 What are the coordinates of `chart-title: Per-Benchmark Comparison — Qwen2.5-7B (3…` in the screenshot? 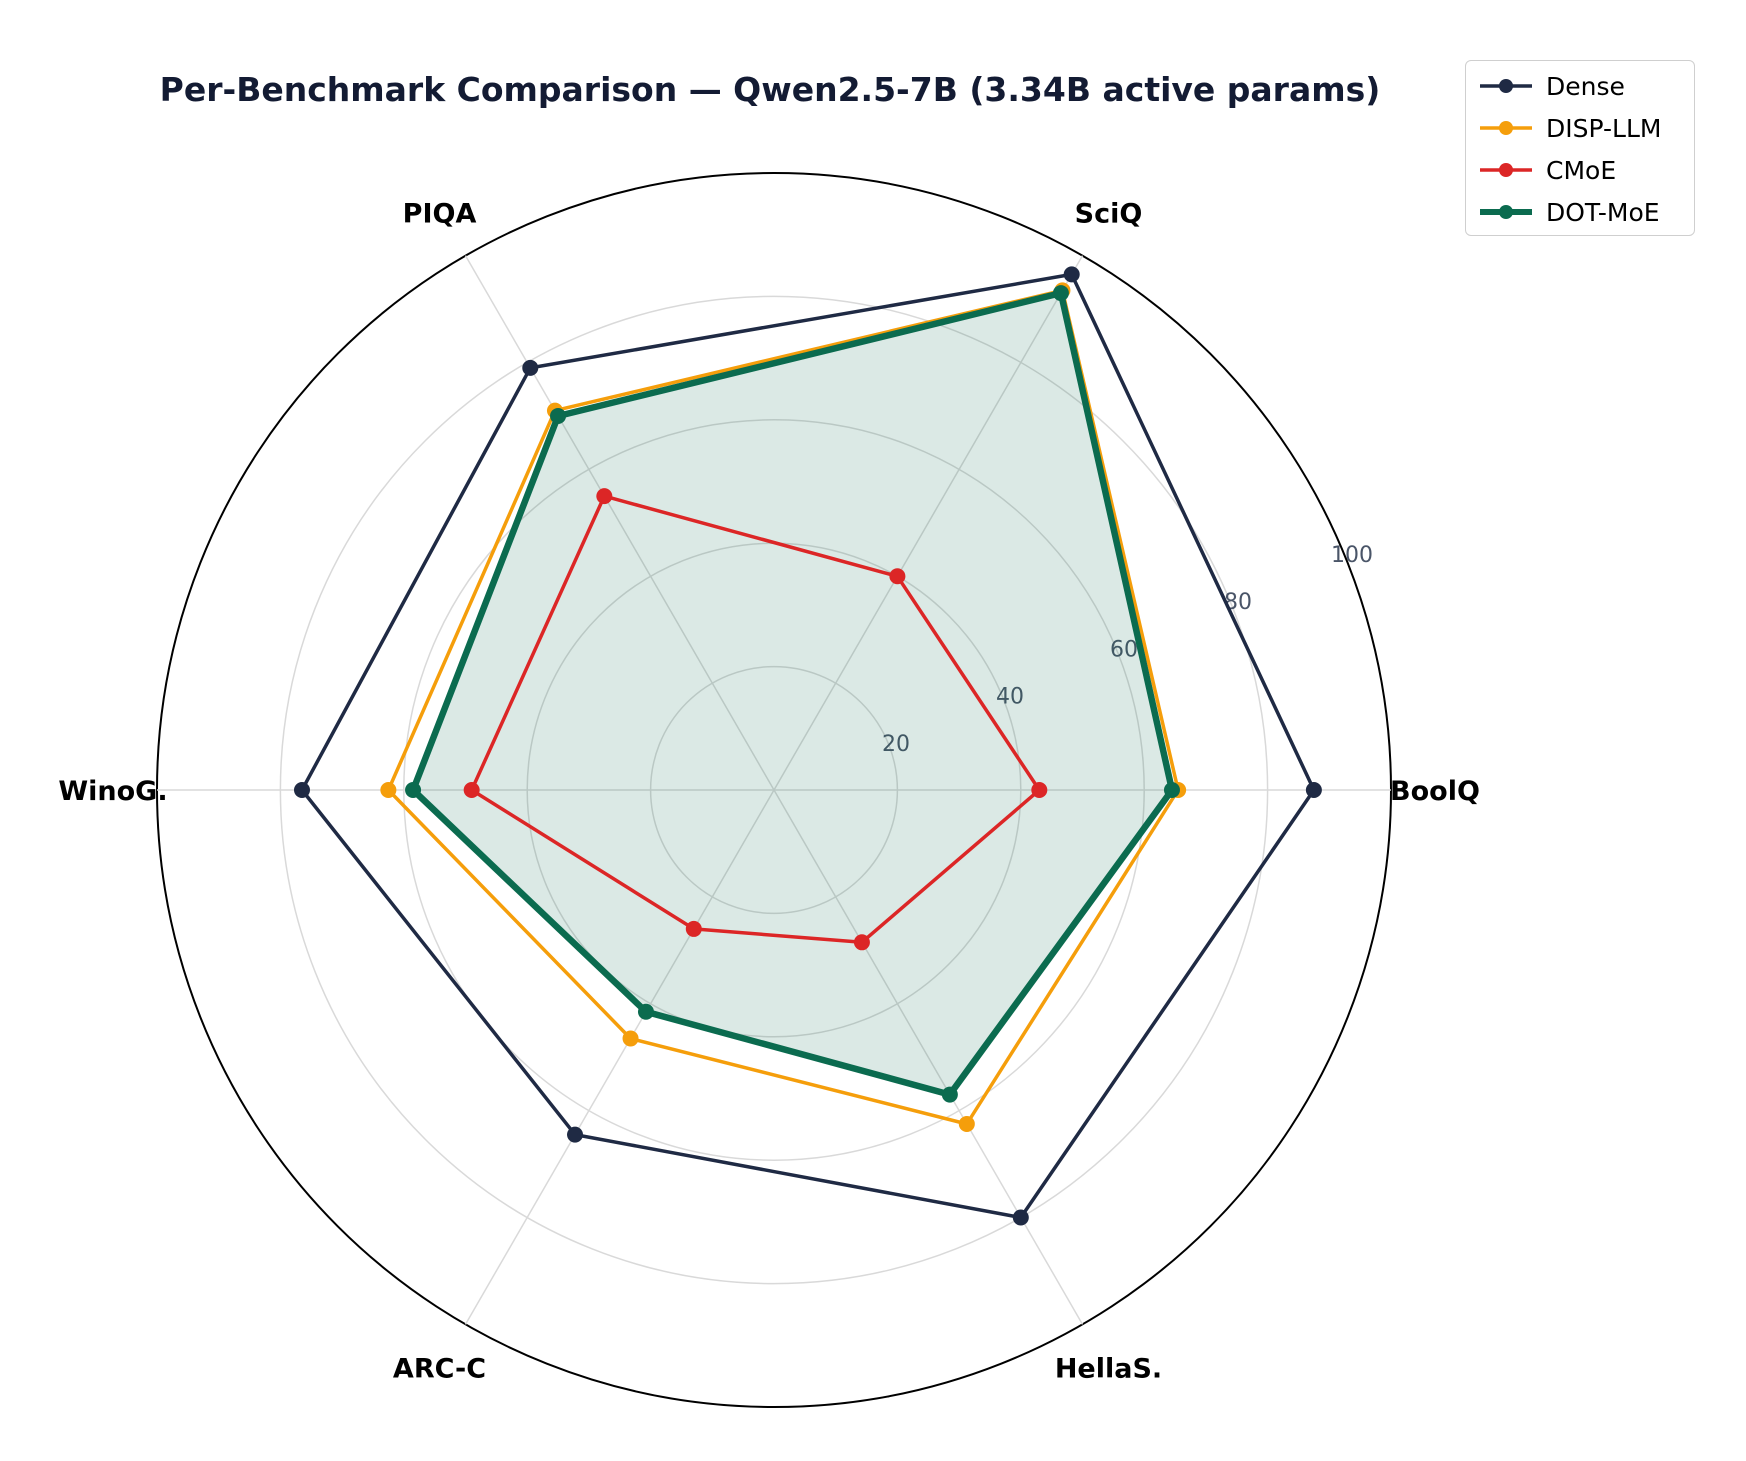 It's located at (770, 89).